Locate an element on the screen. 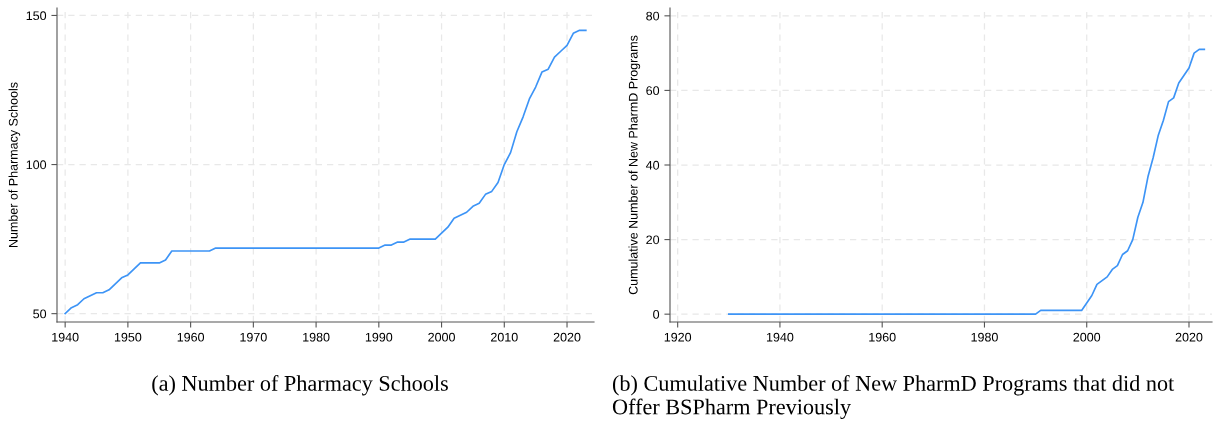 Image resolution: width=1221 pixels, height=423 pixels. x-tick-label: 1990 is located at coordinates (379, 337).